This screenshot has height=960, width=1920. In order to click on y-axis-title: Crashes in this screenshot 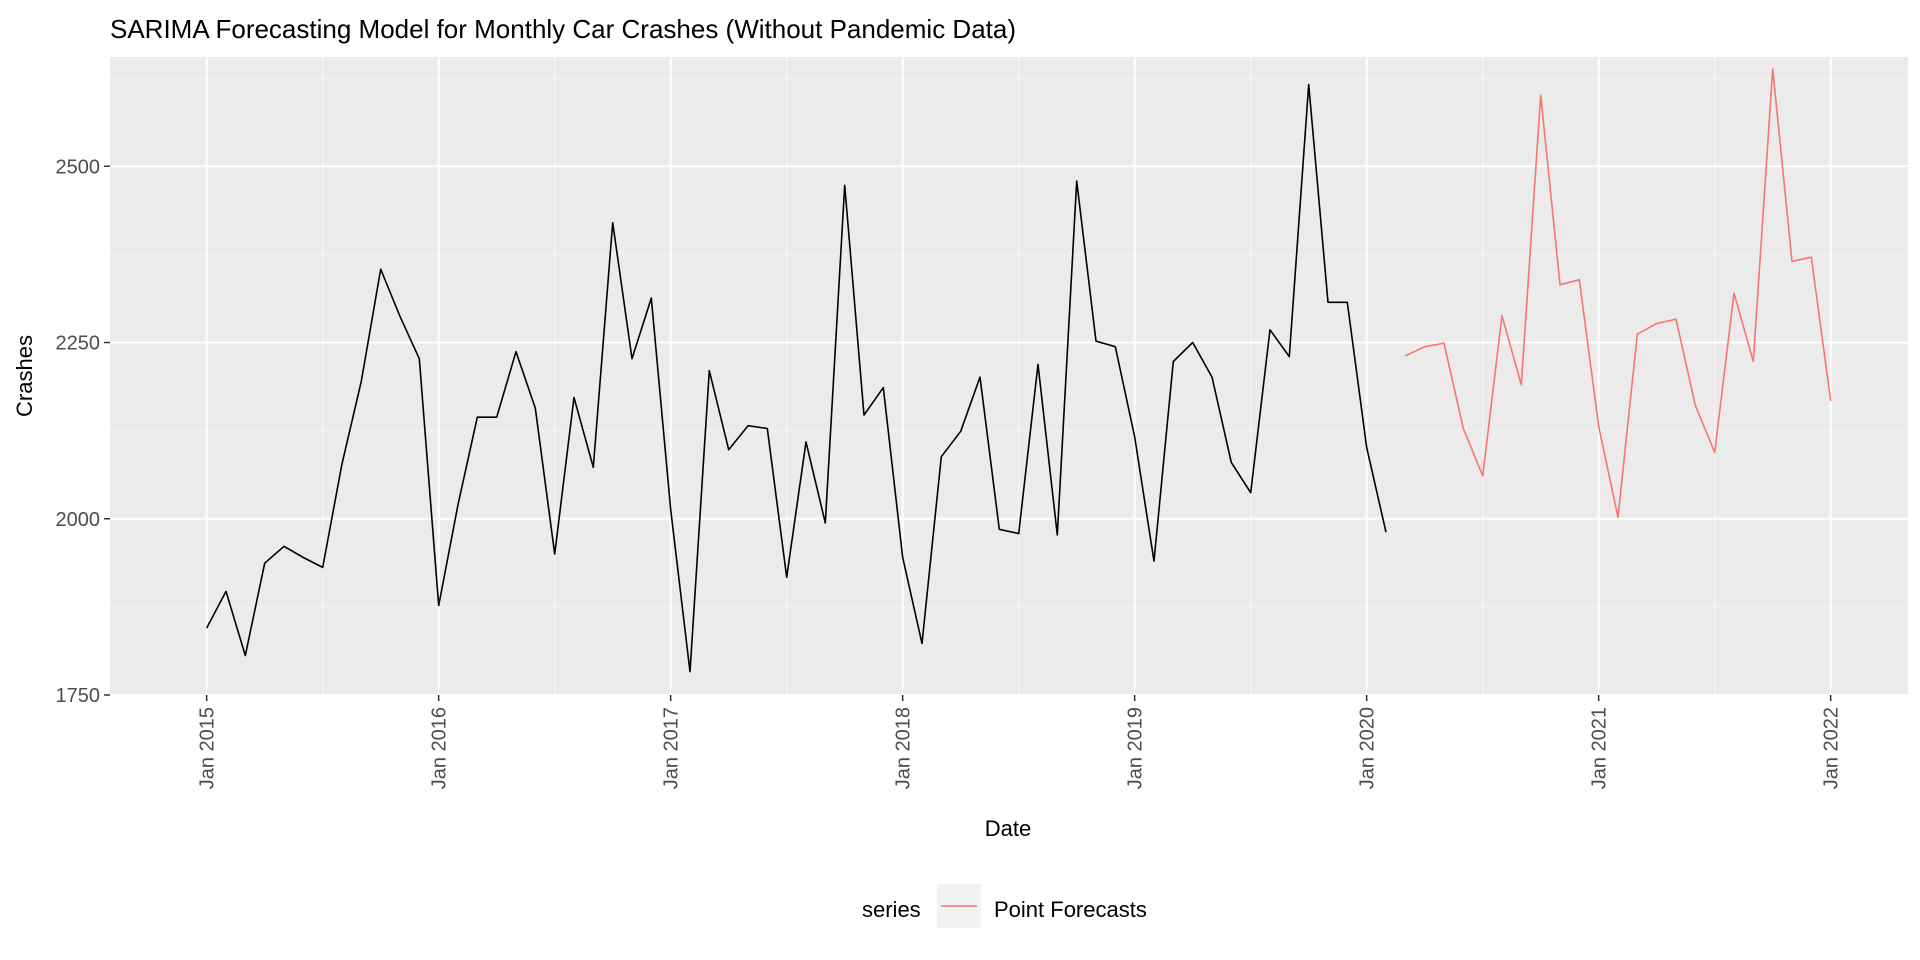, I will do `click(24, 376)`.